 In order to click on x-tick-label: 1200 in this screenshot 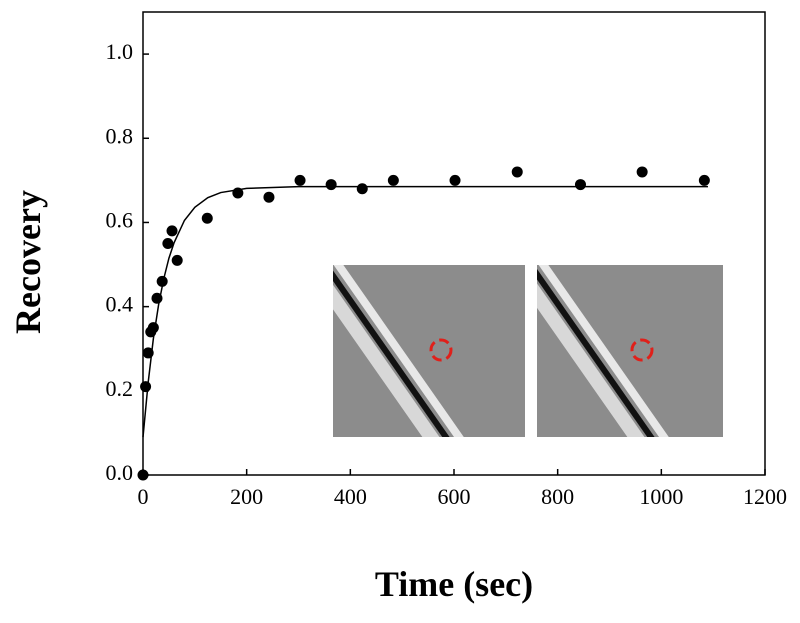, I will do `click(765, 496)`.